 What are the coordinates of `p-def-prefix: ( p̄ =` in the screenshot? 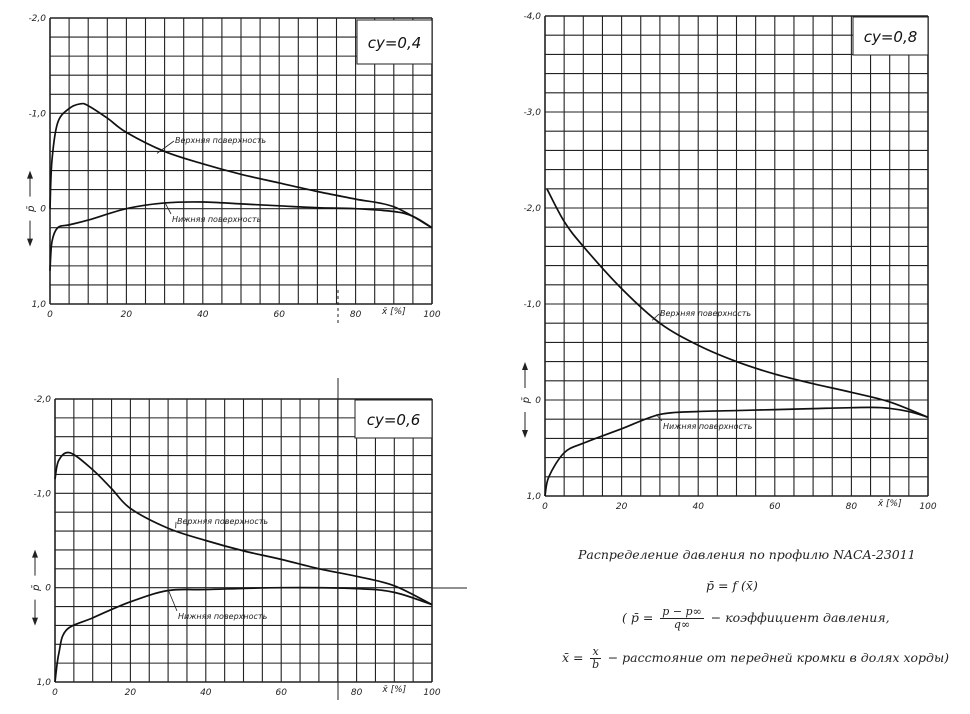 It's located at (638, 617).